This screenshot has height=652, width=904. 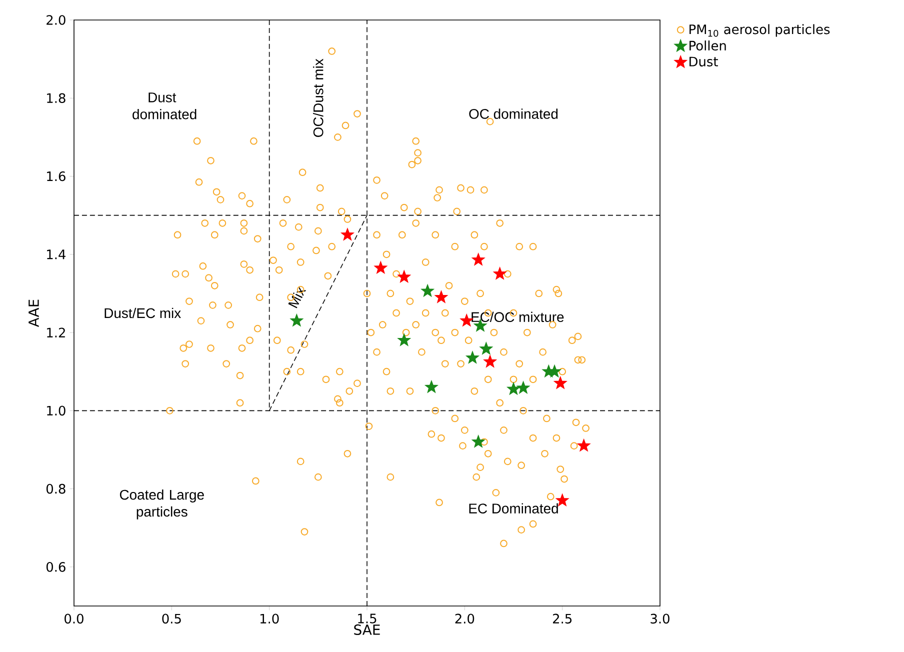 I want to click on y-axis-title: AAE, so click(x=33, y=314).